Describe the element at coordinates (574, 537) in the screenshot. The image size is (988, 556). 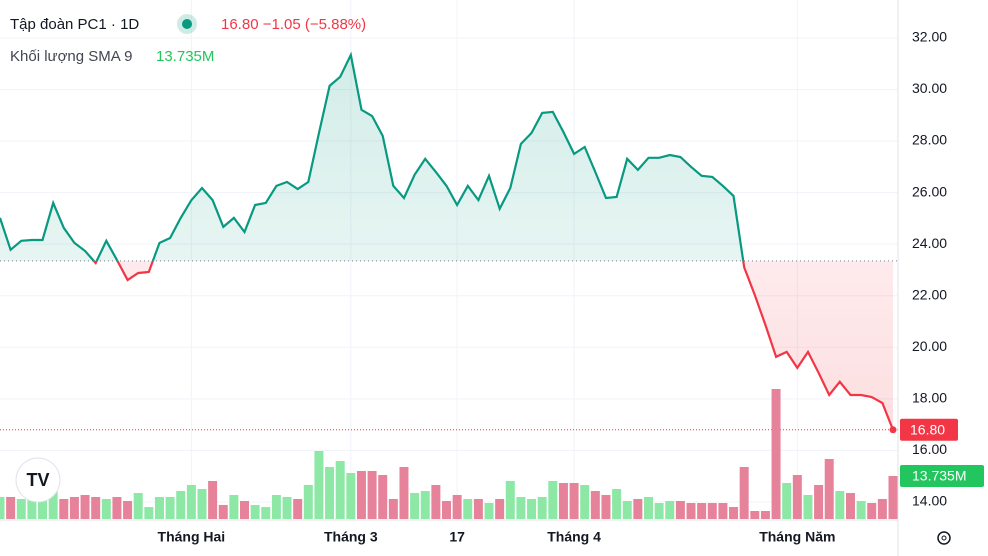
I see `x-tick-label: Tháng 4` at that location.